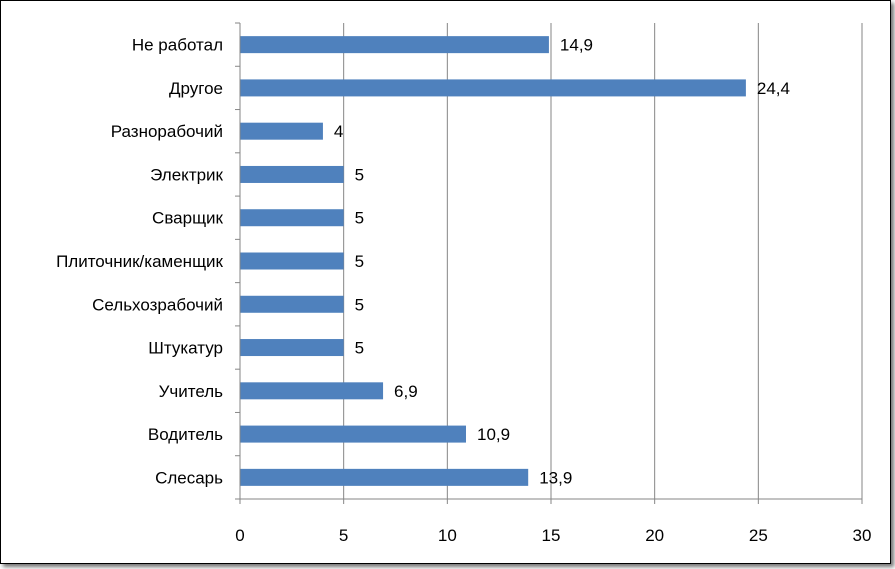  What do you see at coordinates (862, 535) in the screenshot?
I see `x-tick-label: 30` at bounding box center [862, 535].